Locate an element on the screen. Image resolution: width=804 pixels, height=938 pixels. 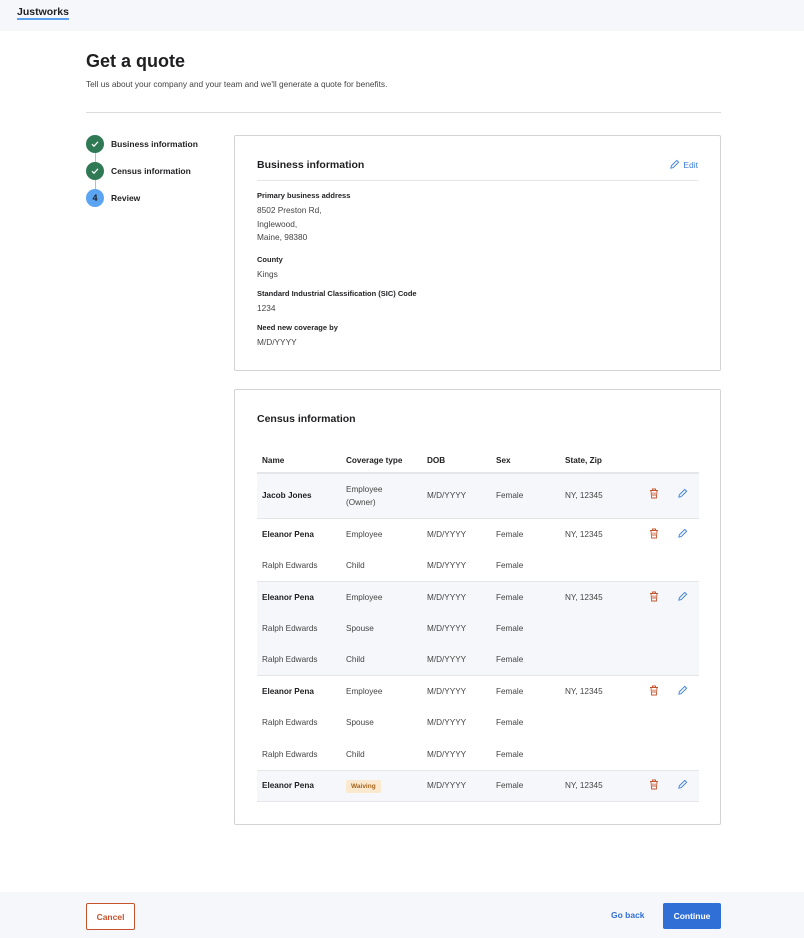
card-title: Census information is located at coordinates (306, 419).